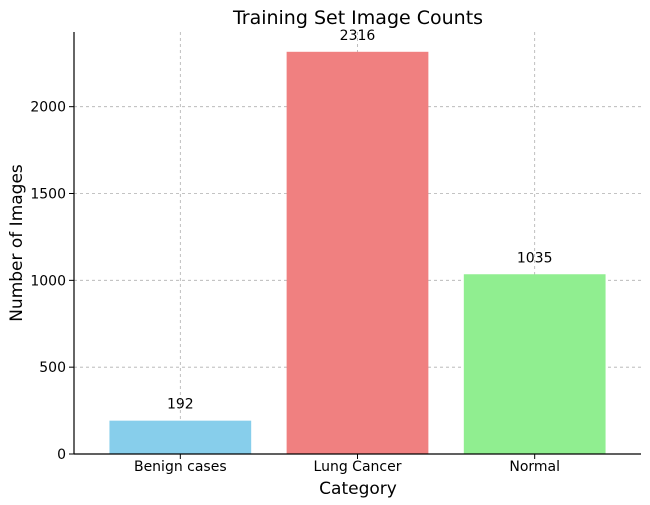 This screenshot has width=650, height=505. I want to click on bar-value-label: 2316, so click(358, 36).